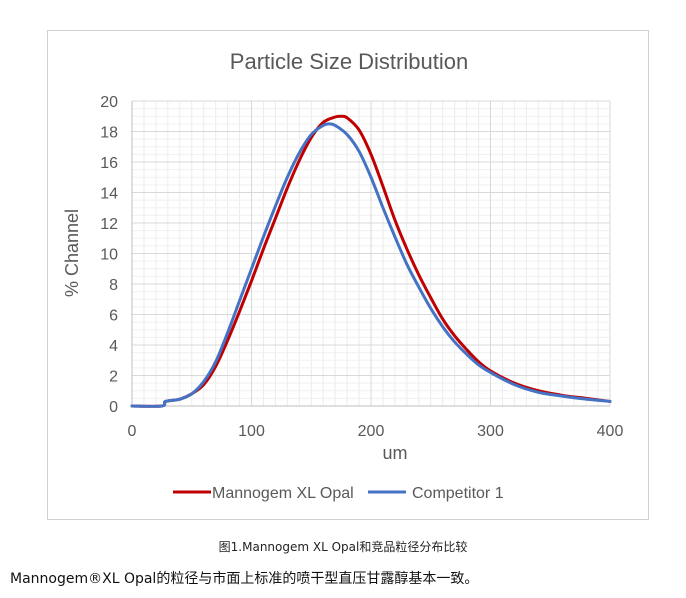  I want to click on legend-label-1: Mannogem XL Opal, so click(283, 493).